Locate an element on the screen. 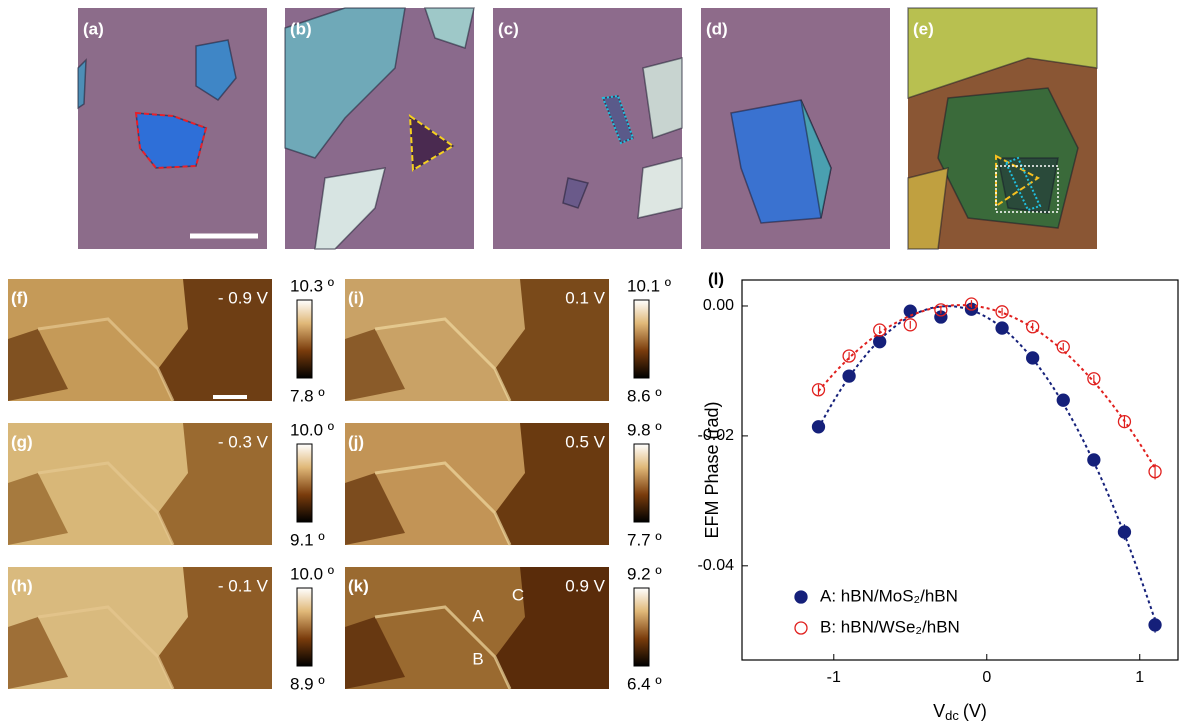 The height and width of the screenshot is (728, 1181). x-tick-label: 0 is located at coordinates (986, 677).